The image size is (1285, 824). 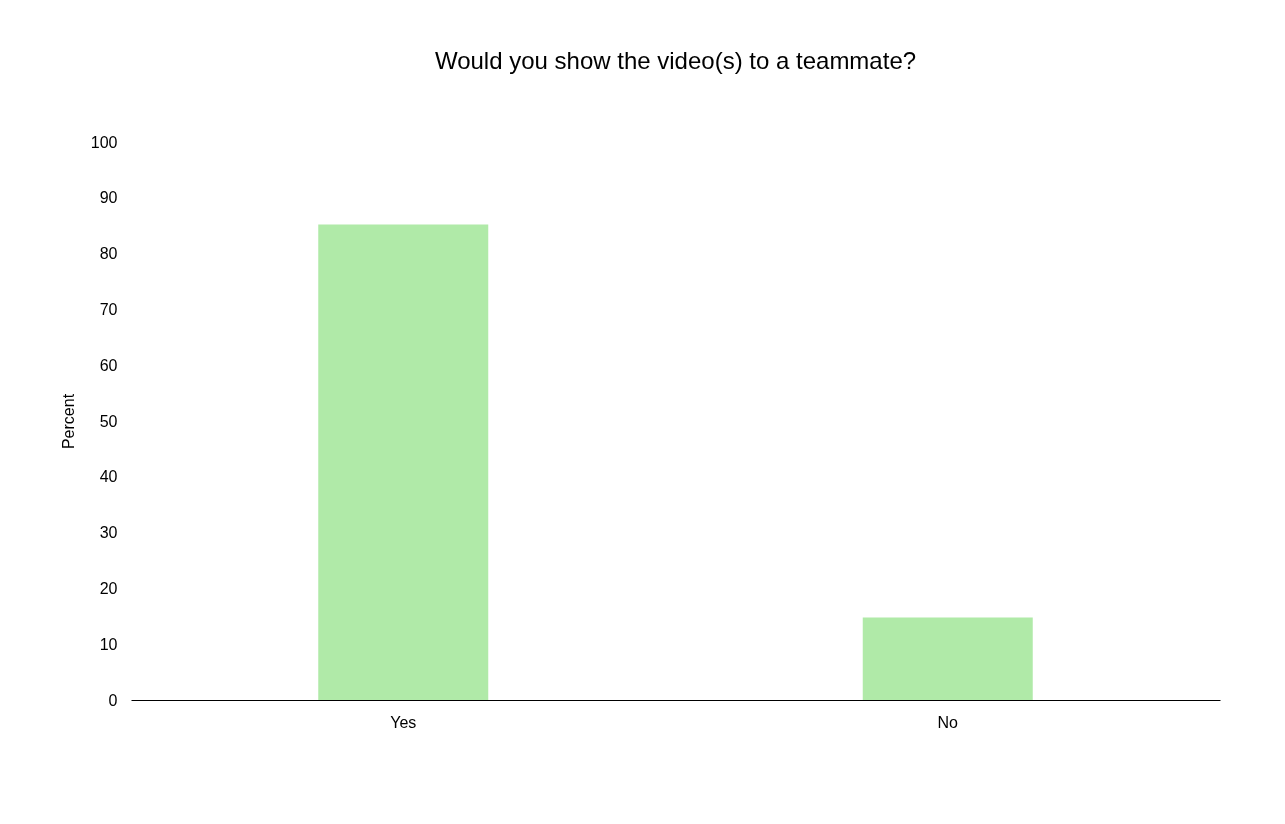 What do you see at coordinates (675, 60) in the screenshot?
I see `chart-title: Would you show the video(s) to a teammate?` at bounding box center [675, 60].